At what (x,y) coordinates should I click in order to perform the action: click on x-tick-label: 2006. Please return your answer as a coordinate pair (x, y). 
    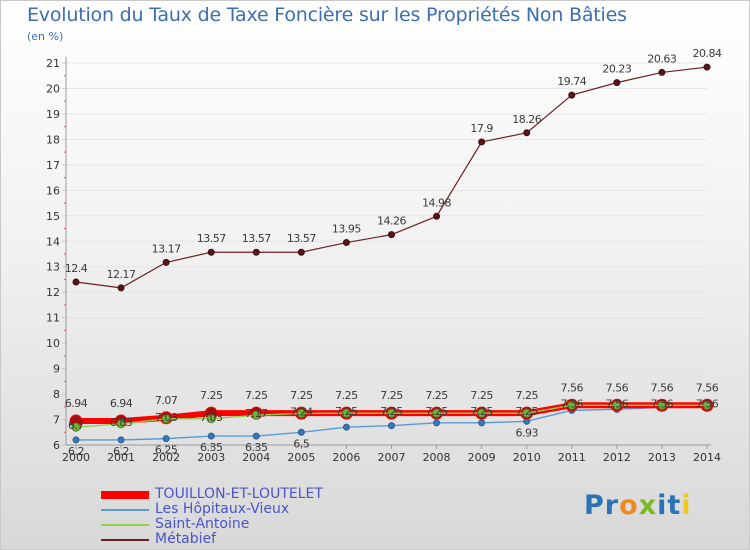
    Looking at the image, I should click on (346, 457).